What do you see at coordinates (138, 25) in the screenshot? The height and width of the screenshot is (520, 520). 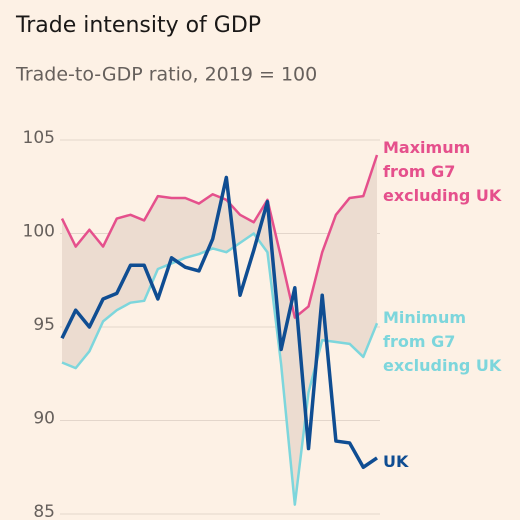 I see `chart-title: Trade intensity of GDP` at bounding box center [138, 25].